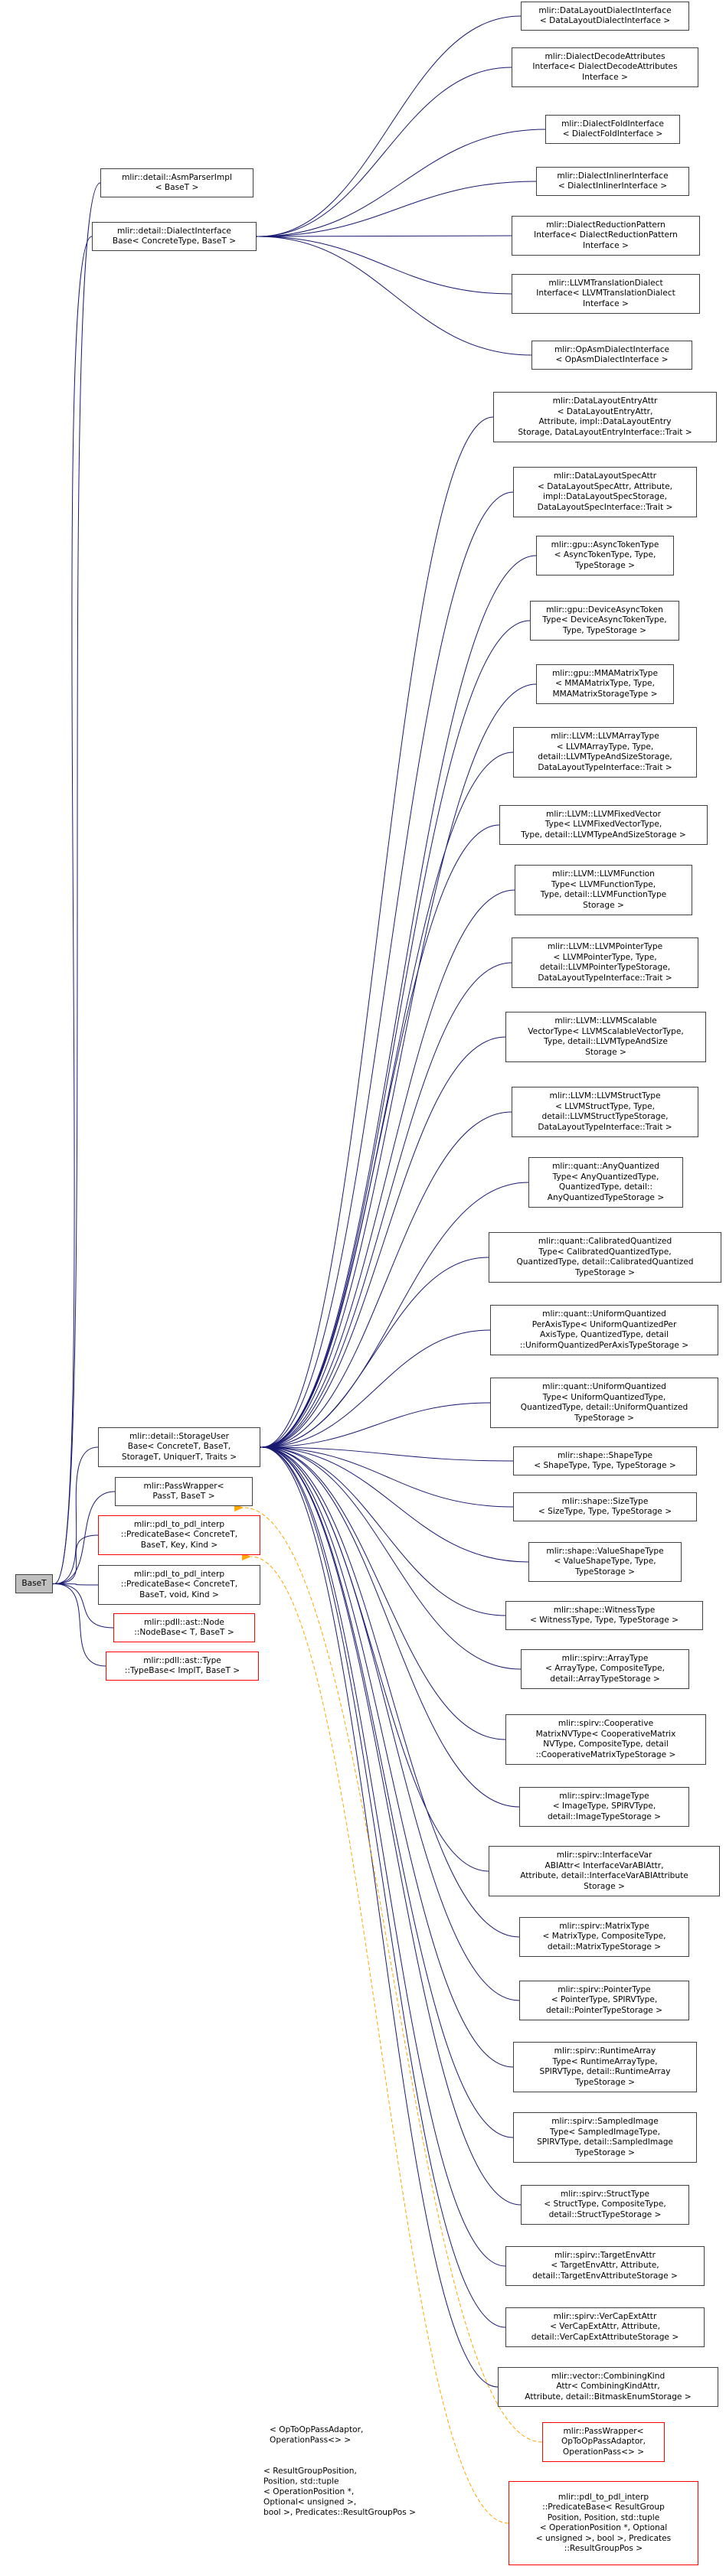 This screenshot has width=726, height=2576. I want to click on class-node-label-line: SPIRVType, detail::SampledImage, so click(605, 2142).